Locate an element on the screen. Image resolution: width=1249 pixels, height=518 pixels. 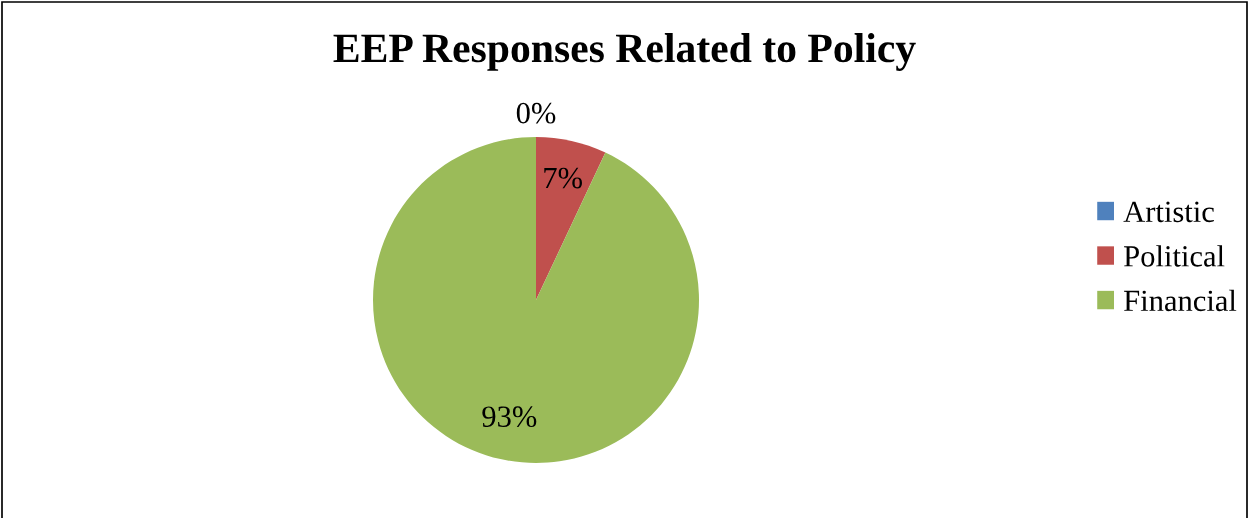
chart-title: EEP Responses Related to Policy is located at coordinates (624, 52).